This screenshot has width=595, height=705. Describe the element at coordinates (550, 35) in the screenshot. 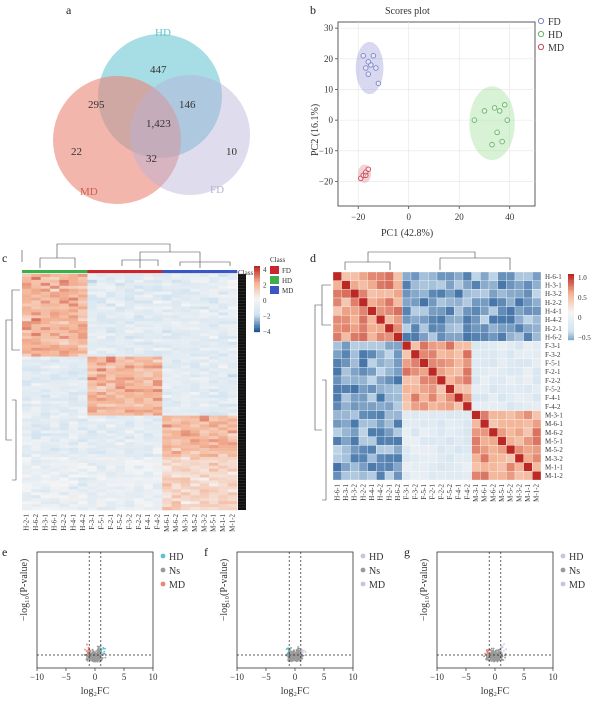

I see `pca-legend: FD HD MD` at that location.